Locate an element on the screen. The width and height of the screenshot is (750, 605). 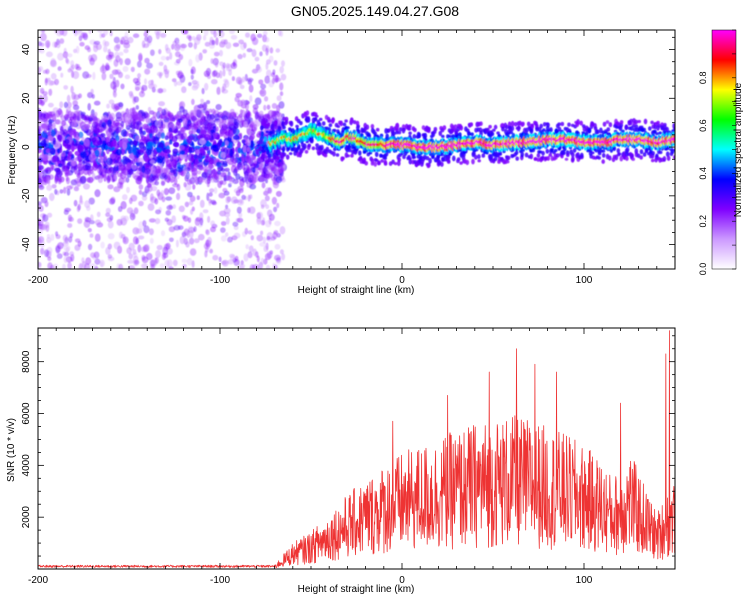
colorbar-tick-label: 0.4 is located at coordinates (703, 173).